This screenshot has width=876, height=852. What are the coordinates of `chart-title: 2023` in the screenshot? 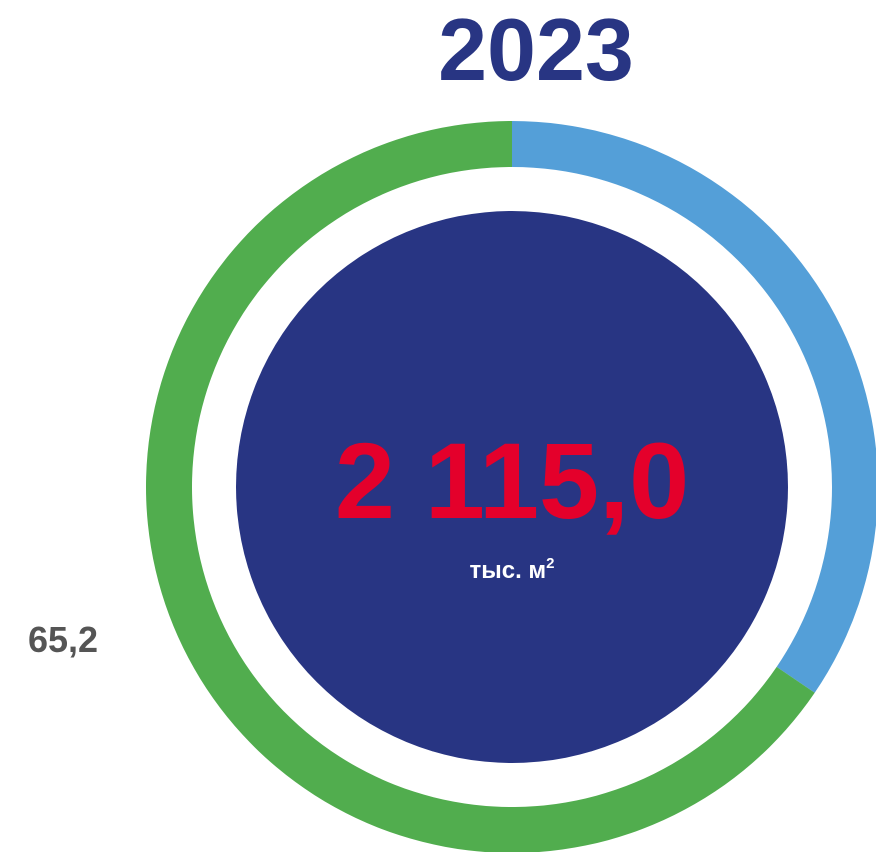 It's located at (536, 49).